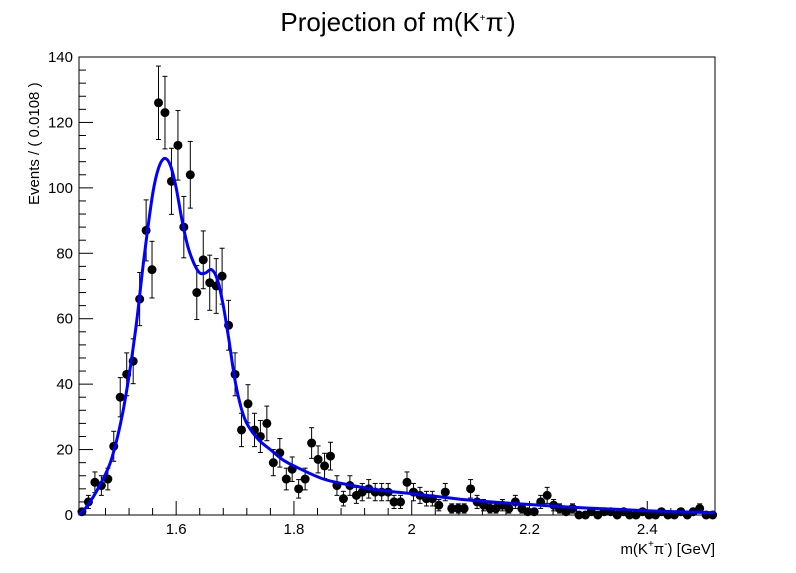  I want to click on y-tick-label: 140, so click(60, 57).